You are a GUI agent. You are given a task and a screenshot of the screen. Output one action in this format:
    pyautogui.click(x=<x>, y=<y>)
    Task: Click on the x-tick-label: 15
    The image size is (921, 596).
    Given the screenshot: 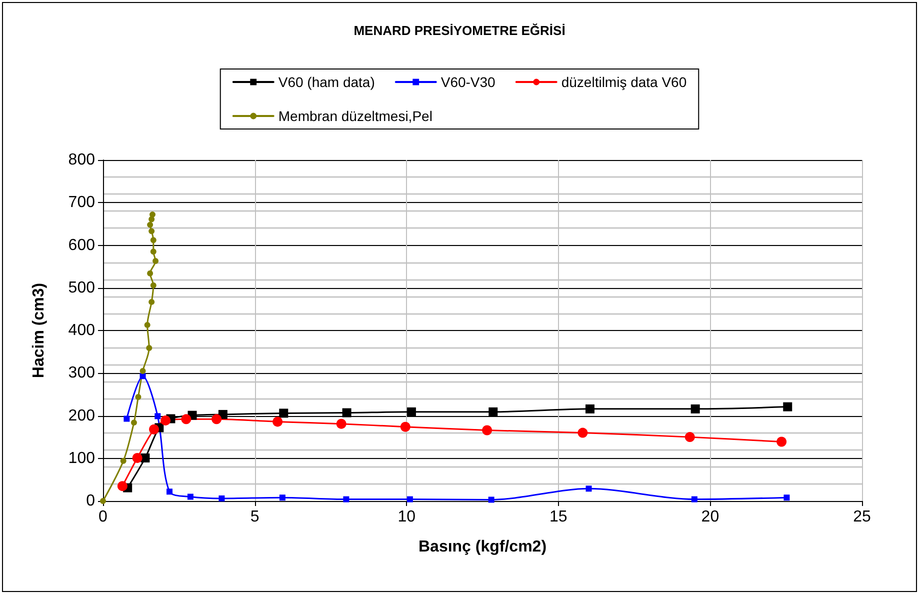 What is the action you would take?
    pyautogui.click(x=559, y=517)
    